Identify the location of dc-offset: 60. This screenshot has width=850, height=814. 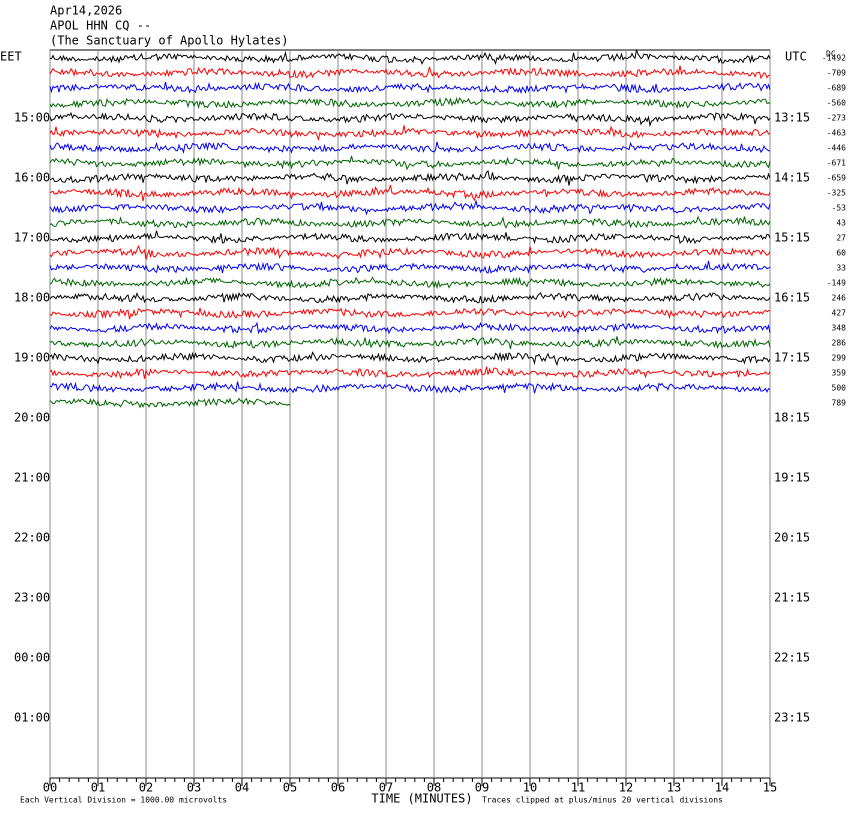
(841, 253).